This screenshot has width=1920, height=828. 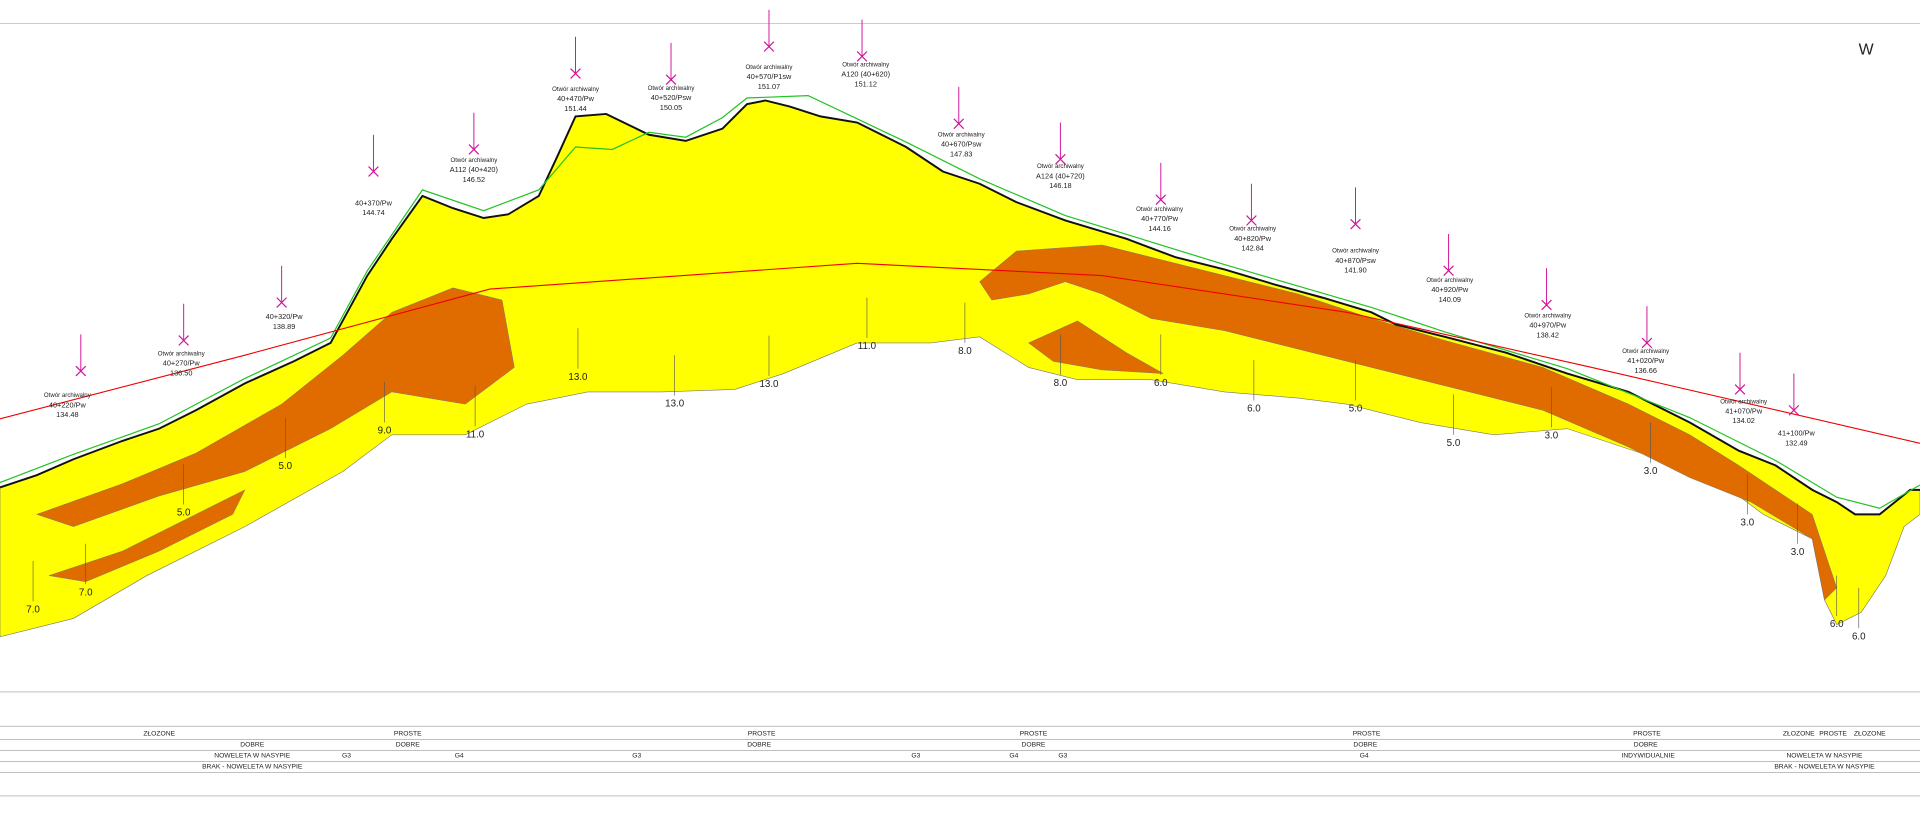 What do you see at coordinates (961, 153) in the screenshot?
I see `borehole-elevation: 147.83` at bounding box center [961, 153].